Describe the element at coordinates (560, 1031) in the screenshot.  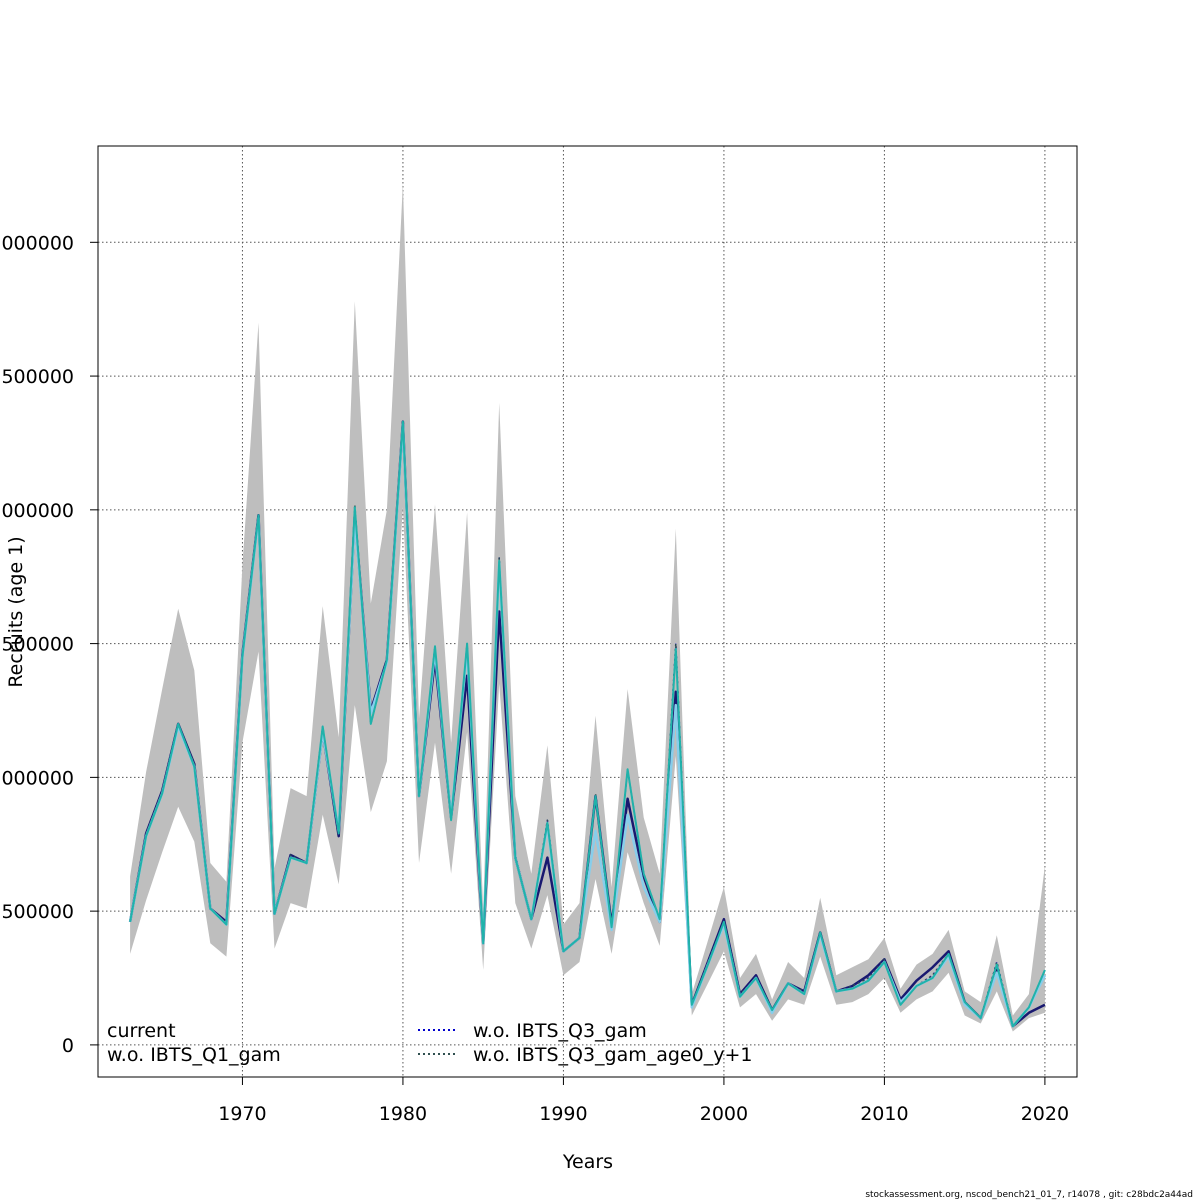
I see `legend-label: w.o. IBTS_Q3_gam` at that location.